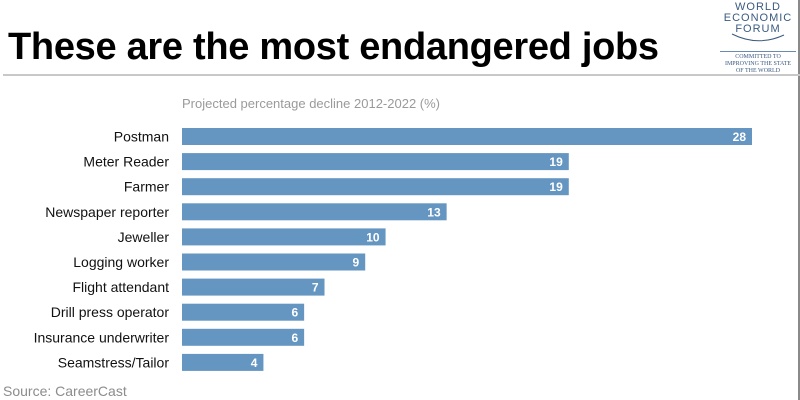 The image size is (800, 400). I want to click on chart-title: These are the most endangered jobs, so click(333, 47).